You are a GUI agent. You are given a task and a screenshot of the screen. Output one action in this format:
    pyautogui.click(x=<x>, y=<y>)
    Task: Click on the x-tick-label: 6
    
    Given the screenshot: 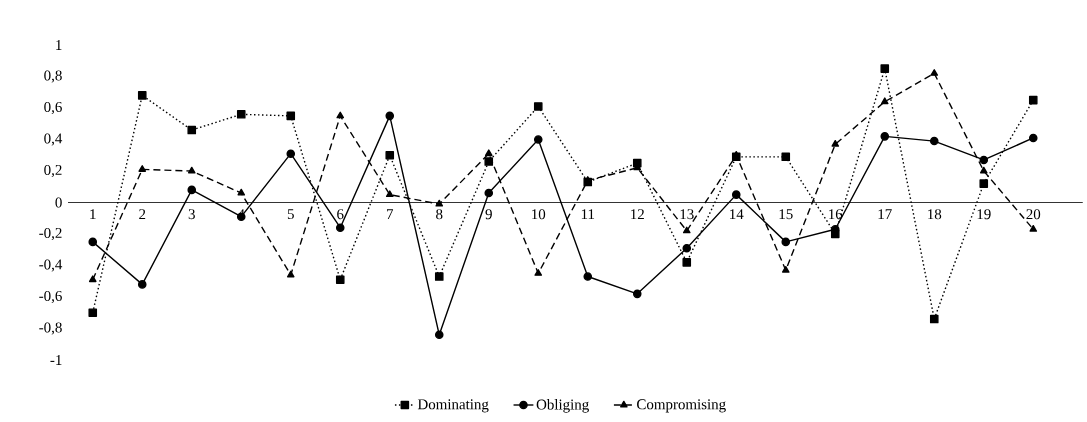 What is the action you would take?
    pyautogui.click(x=340, y=214)
    